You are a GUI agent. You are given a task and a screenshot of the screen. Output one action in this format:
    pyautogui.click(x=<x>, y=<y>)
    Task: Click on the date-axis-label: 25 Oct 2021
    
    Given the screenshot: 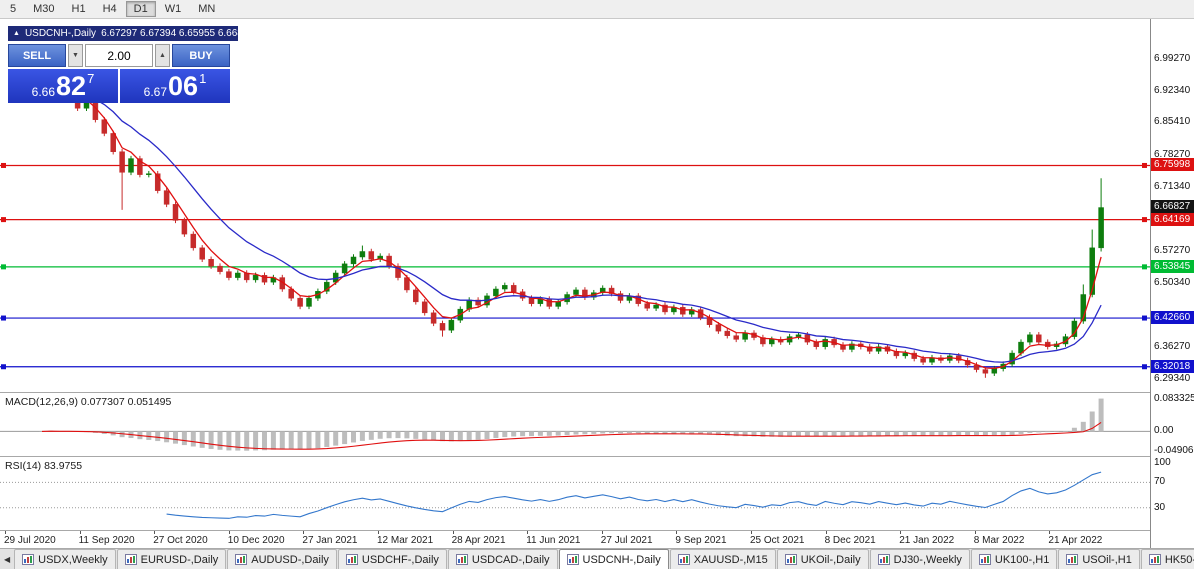 What is the action you would take?
    pyautogui.click(x=777, y=540)
    